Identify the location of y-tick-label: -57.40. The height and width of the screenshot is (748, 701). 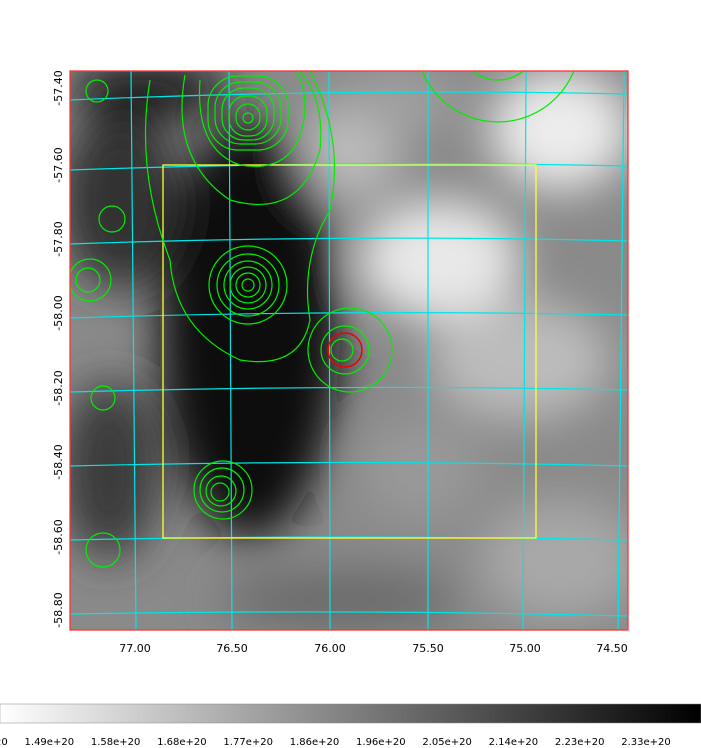
(58, 87).